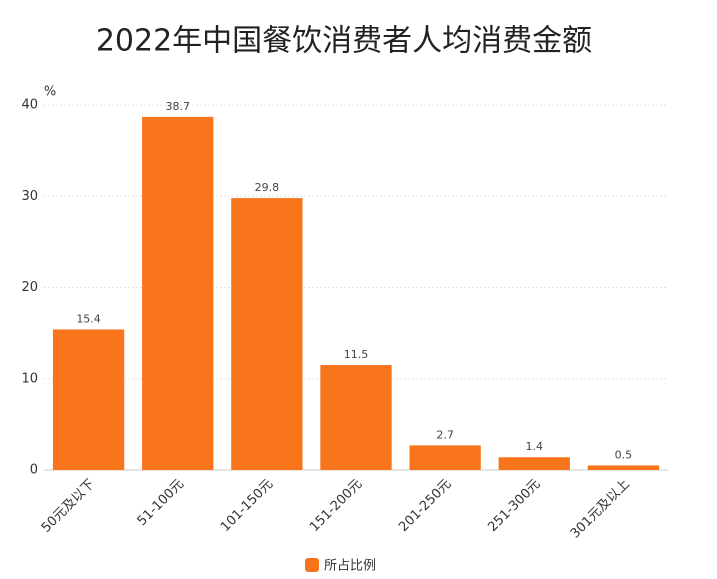 The image size is (717, 579). I want to click on y-tick-label: 10, so click(29, 378).